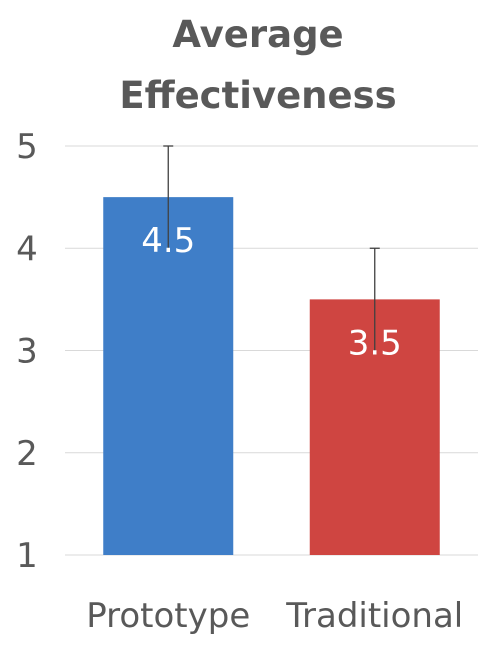  What do you see at coordinates (27, 147) in the screenshot?
I see `y-tick-label: 5` at bounding box center [27, 147].